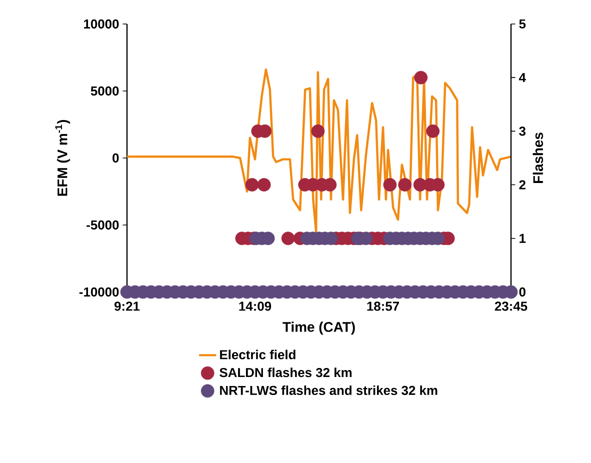 This screenshot has width=591, height=463. I want to click on x-tick-label: 23:45, so click(511, 306).